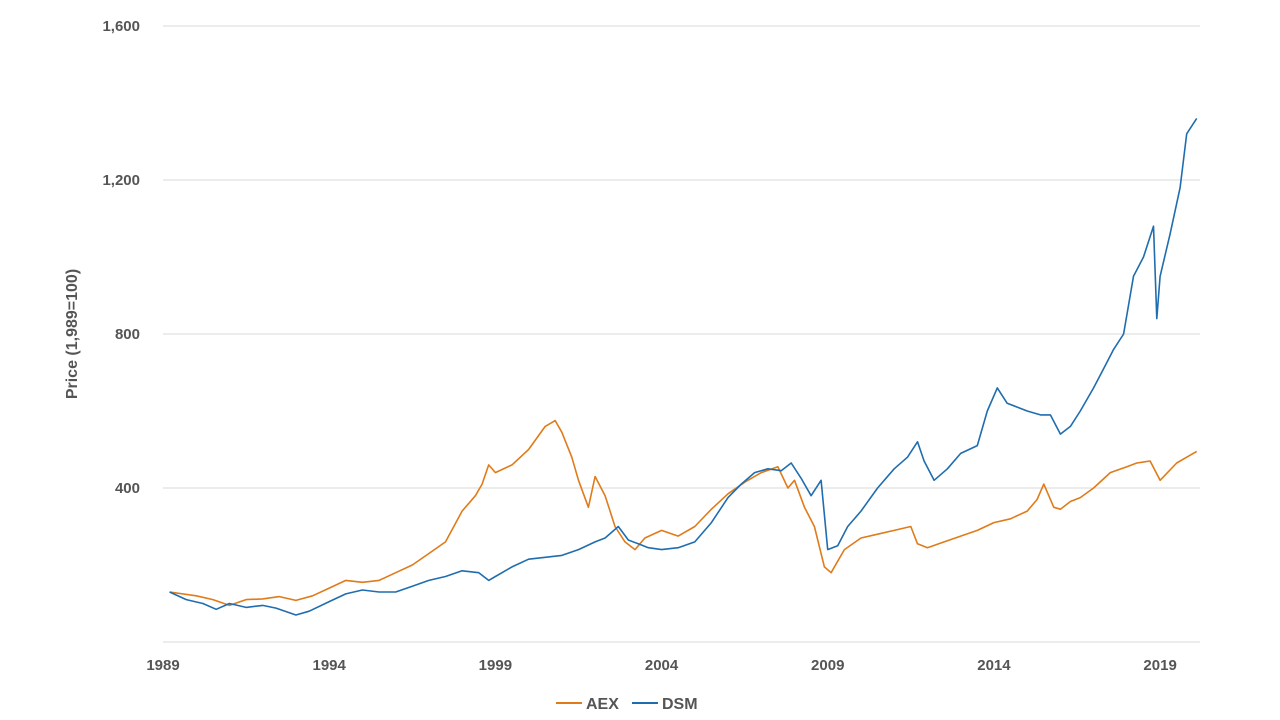 The width and height of the screenshot is (1280, 720). Describe the element at coordinates (121, 26) in the screenshot. I see `y-tick-label: 1,600` at that location.